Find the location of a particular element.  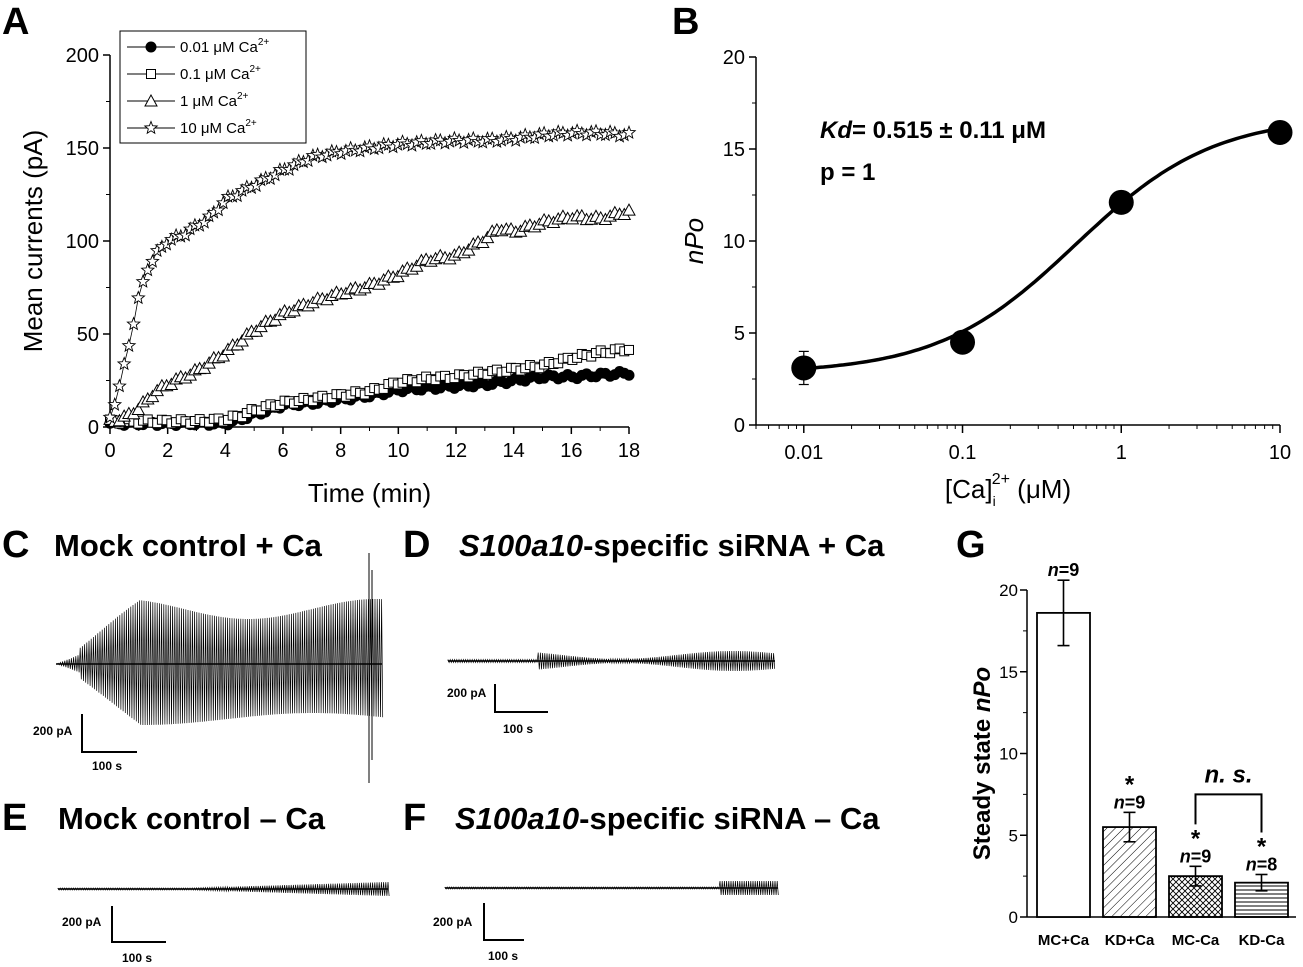

y-tick-label-b: 10 is located at coordinates (734, 242).